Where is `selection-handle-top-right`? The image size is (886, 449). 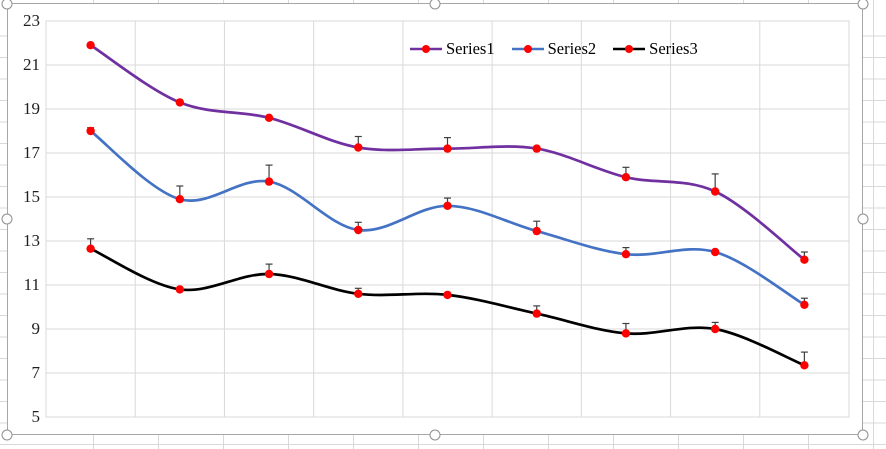 selection-handle-top-right is located at coordinates (863, 5).